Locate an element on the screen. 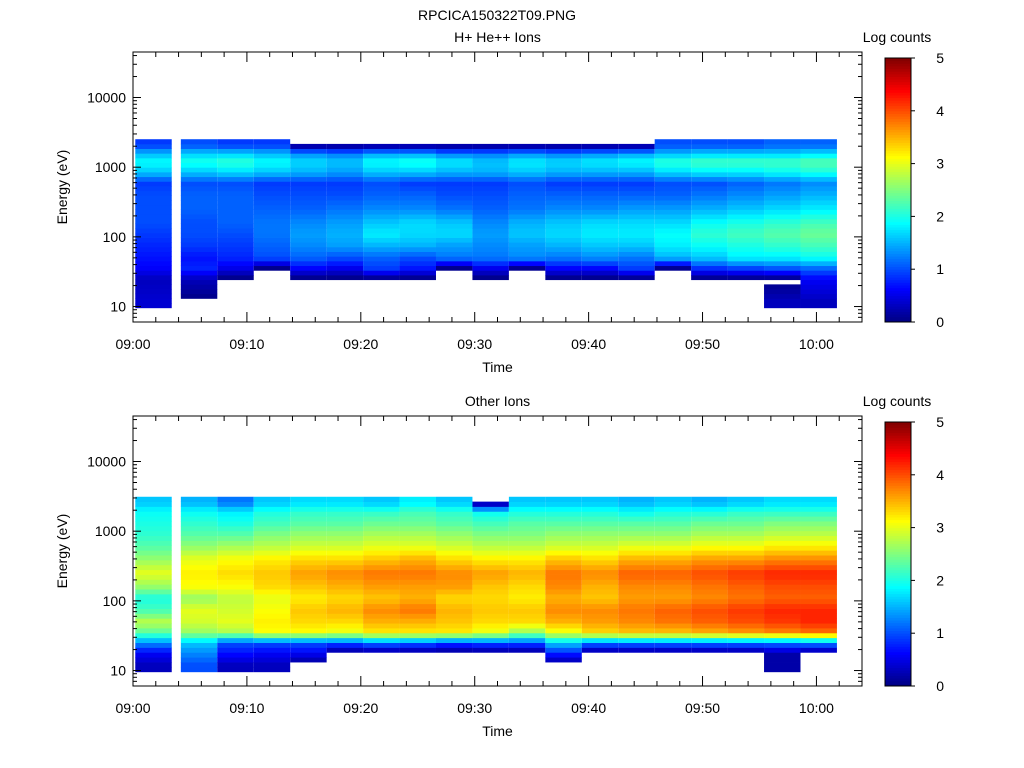 The image size is (1024, 768). x-tick-label: 09:50 is located at coordinates (702, 344).